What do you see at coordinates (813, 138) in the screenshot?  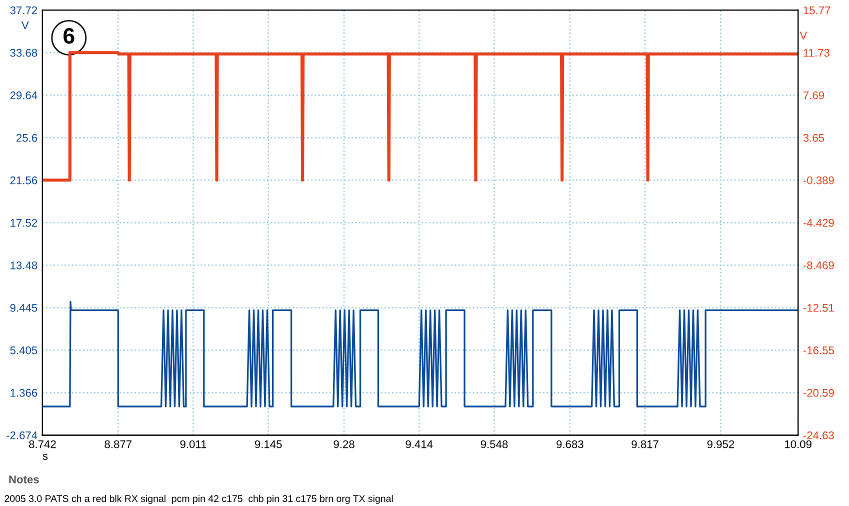 I see `y2-tick-label: 3.65` at bounding box center [813, 138].